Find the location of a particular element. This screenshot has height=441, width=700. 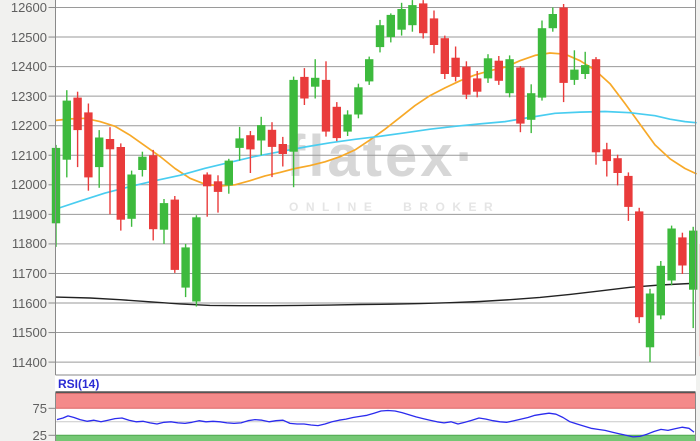

rsi-panel-borders is located at coordinates (372, 416).